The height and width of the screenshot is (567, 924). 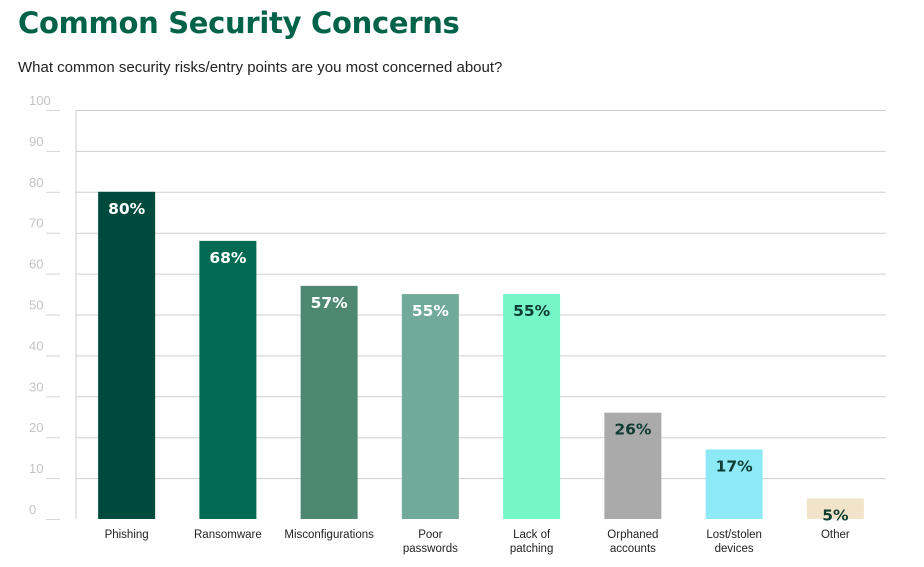 I want to click on x-tick-label: Phishing, so click(x=127, y=535).